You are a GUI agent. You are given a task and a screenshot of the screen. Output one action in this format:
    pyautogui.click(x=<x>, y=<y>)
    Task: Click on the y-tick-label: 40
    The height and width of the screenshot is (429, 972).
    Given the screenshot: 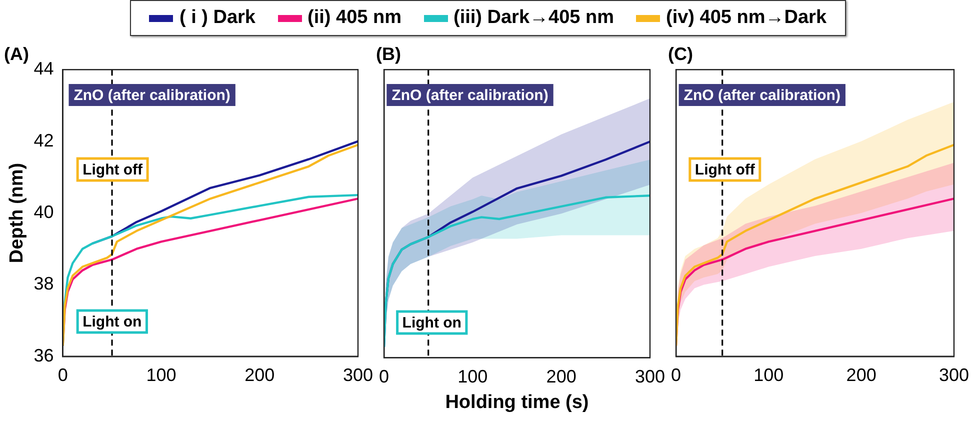 What is the action you would take?
    pyautogui.click(x=44, y=212)
    